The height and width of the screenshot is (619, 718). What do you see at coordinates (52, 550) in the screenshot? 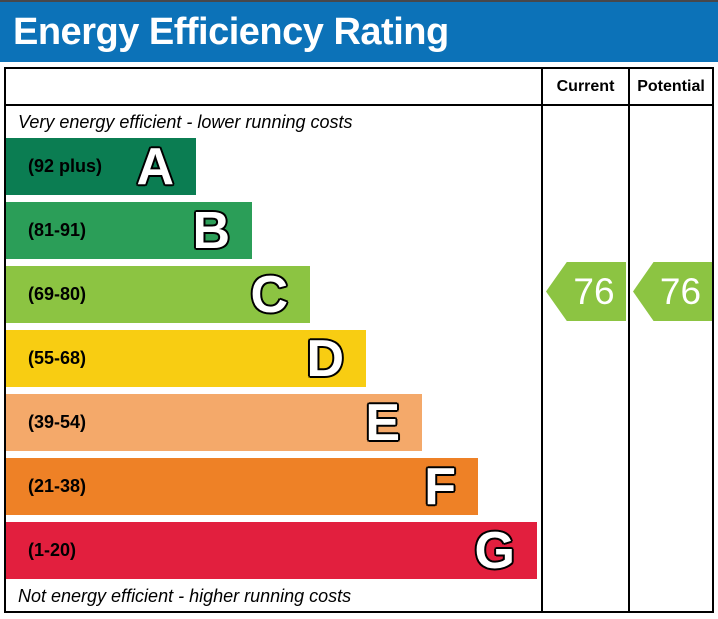
I see `band-range-label: (1-20)` at bounding box center [52, 550].